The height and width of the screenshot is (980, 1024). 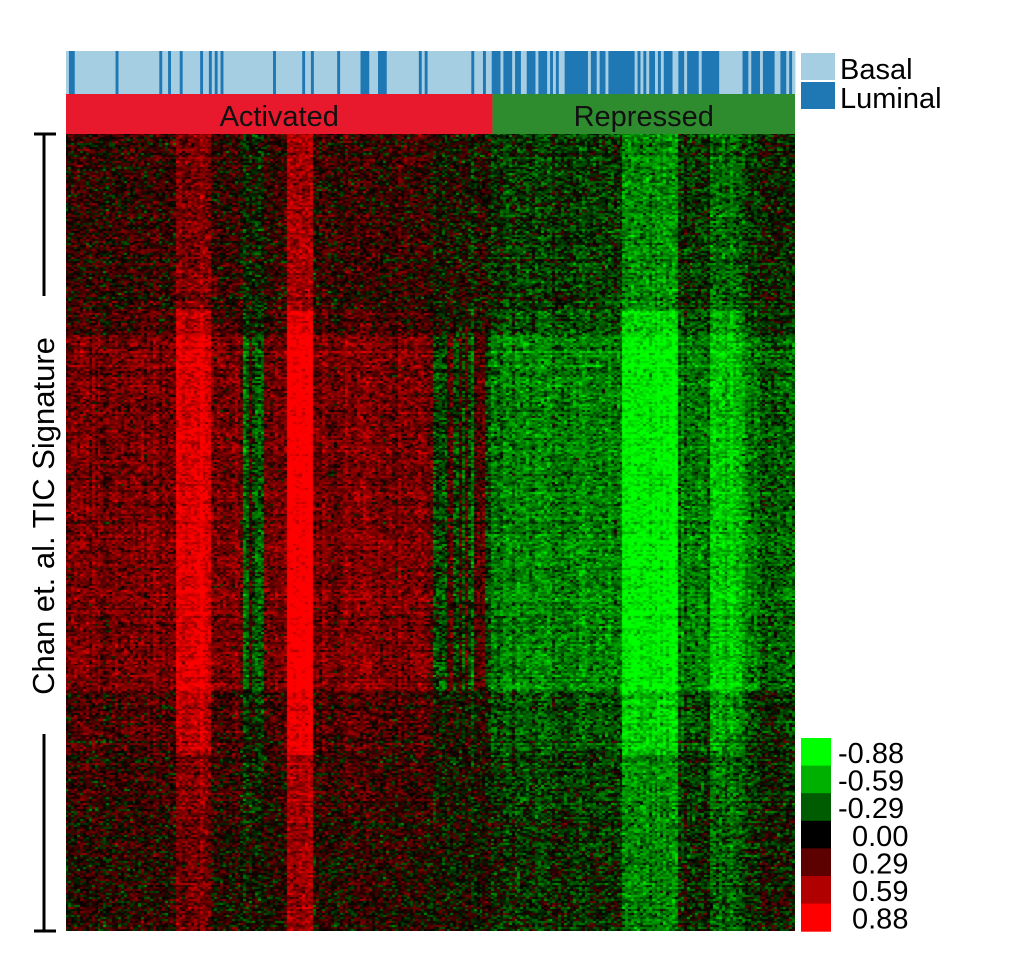 I want to click on colorbar-tick-label: 0.59, so click(x=880, y=892).